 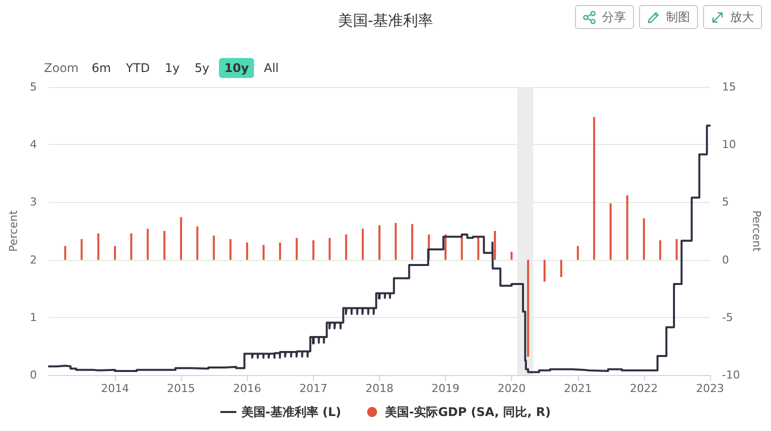 What do you see at coordinates (33, 87) in the screenshot?
I see `y-tick-label: 5` at bounding box center [33, 87].